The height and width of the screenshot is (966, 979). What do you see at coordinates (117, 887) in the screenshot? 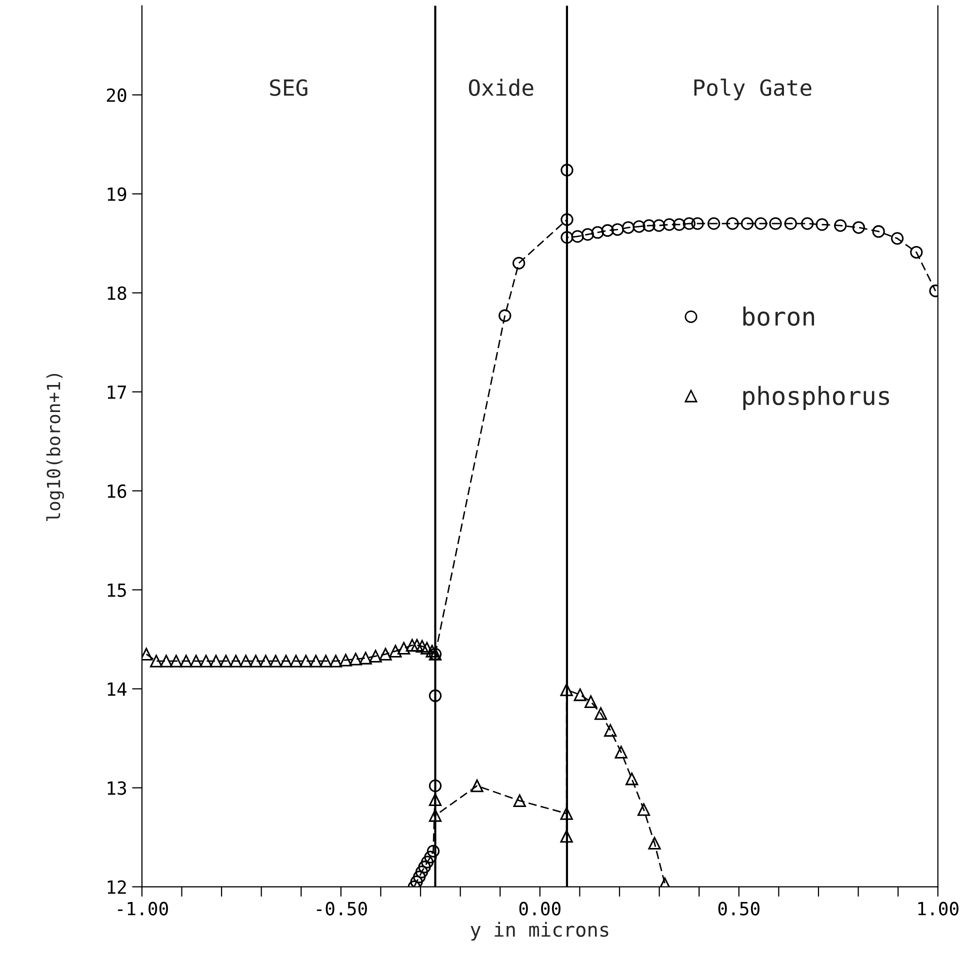
I see `y-tick-label: 12` at bounding box center [117, 887].